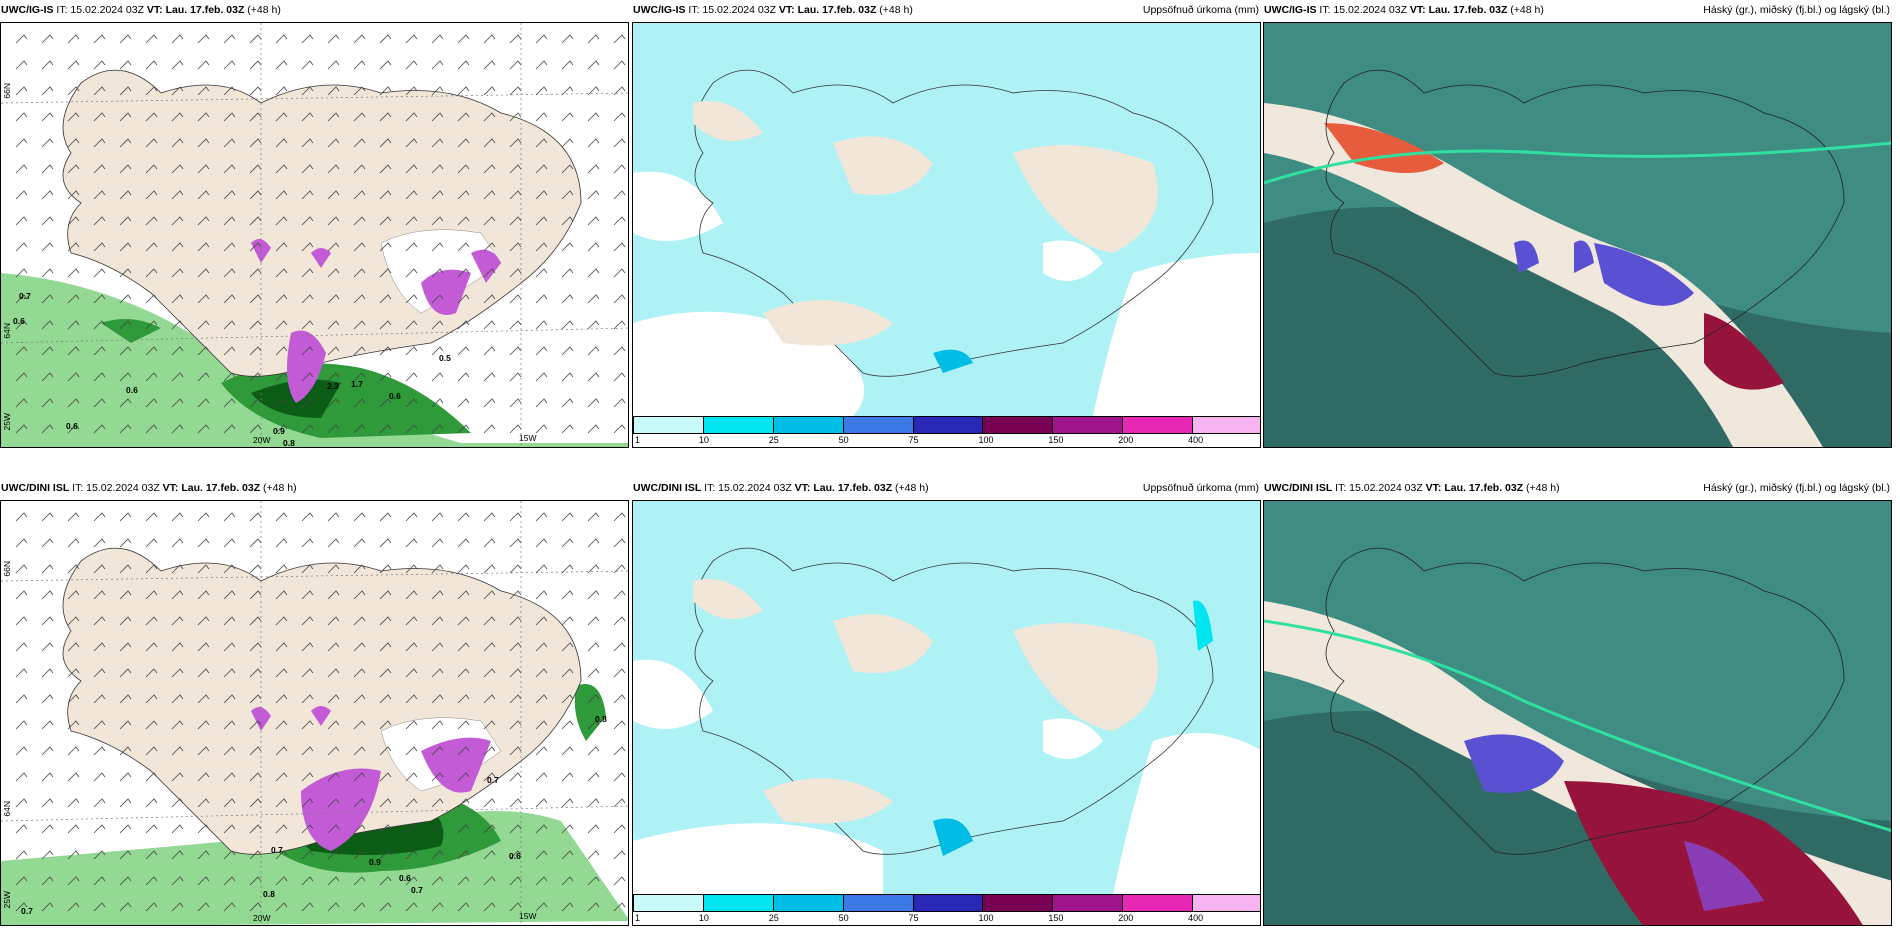  I want to click on lon-label-25: 25W, so click(7, 422).